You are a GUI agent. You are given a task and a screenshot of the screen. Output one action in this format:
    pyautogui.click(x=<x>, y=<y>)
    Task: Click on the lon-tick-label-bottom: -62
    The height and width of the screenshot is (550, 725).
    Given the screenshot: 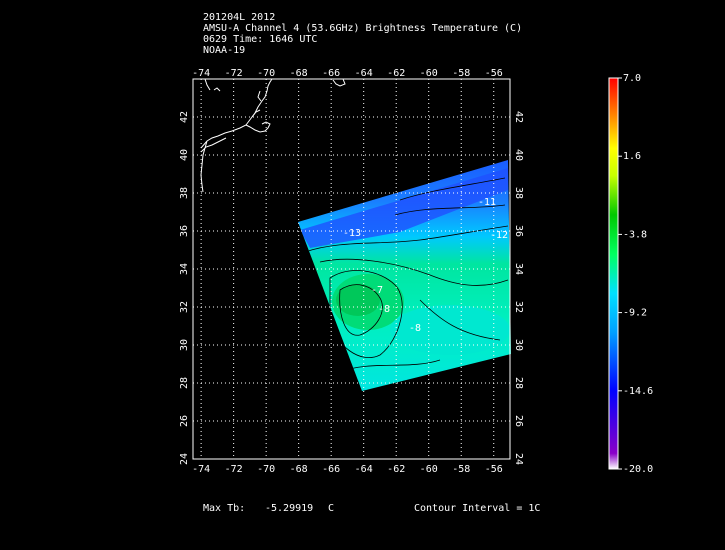 What is the action you would take?
    pyautogui.click(x=396, y=469)
    